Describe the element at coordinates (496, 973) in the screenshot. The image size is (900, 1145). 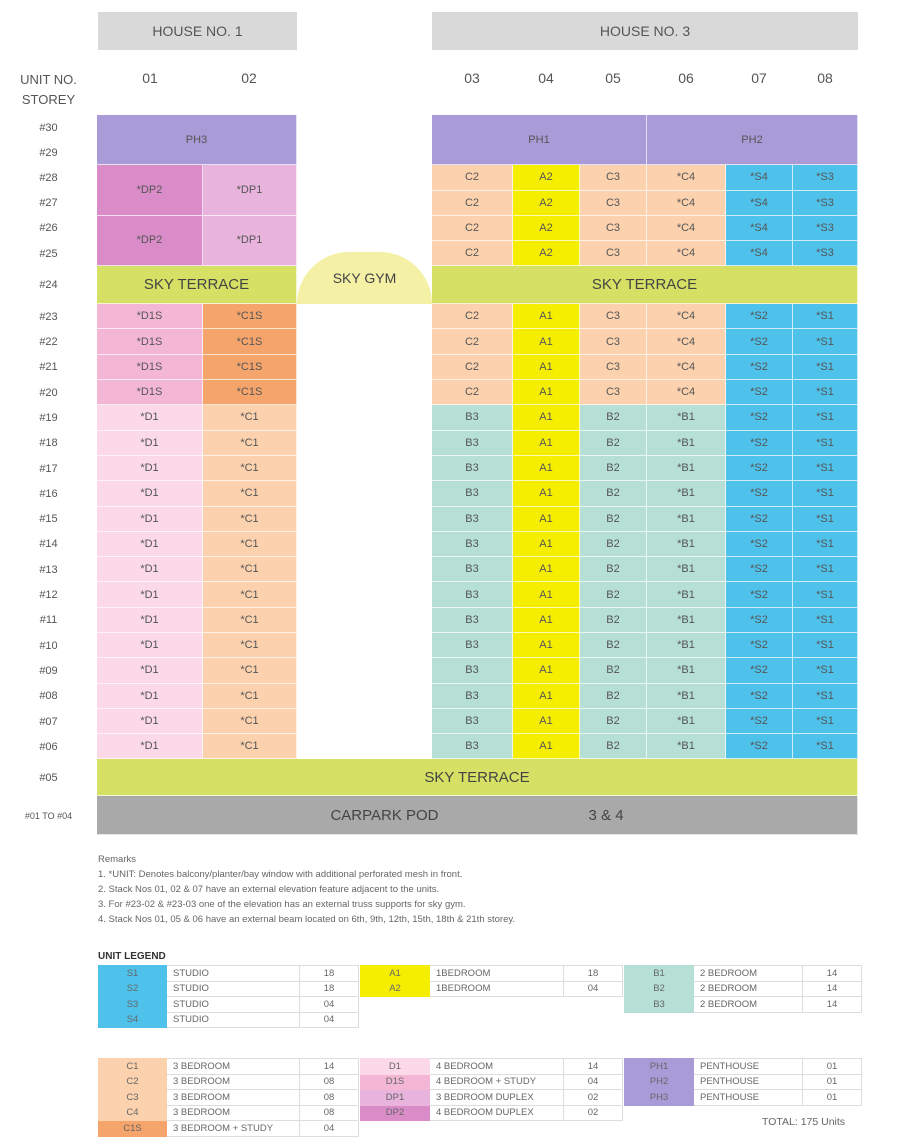
I see `legend-desc: 1BEDROOM` at that location.